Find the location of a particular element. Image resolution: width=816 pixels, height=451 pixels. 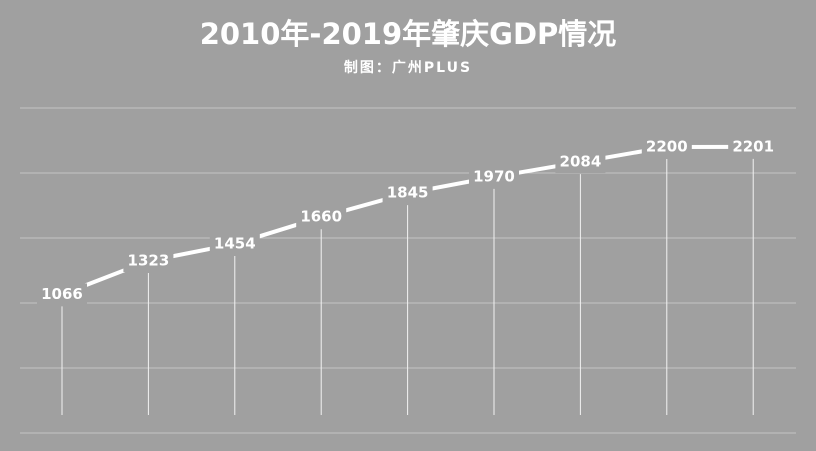

data-label: 1845 is located at coordinates (408, 193).